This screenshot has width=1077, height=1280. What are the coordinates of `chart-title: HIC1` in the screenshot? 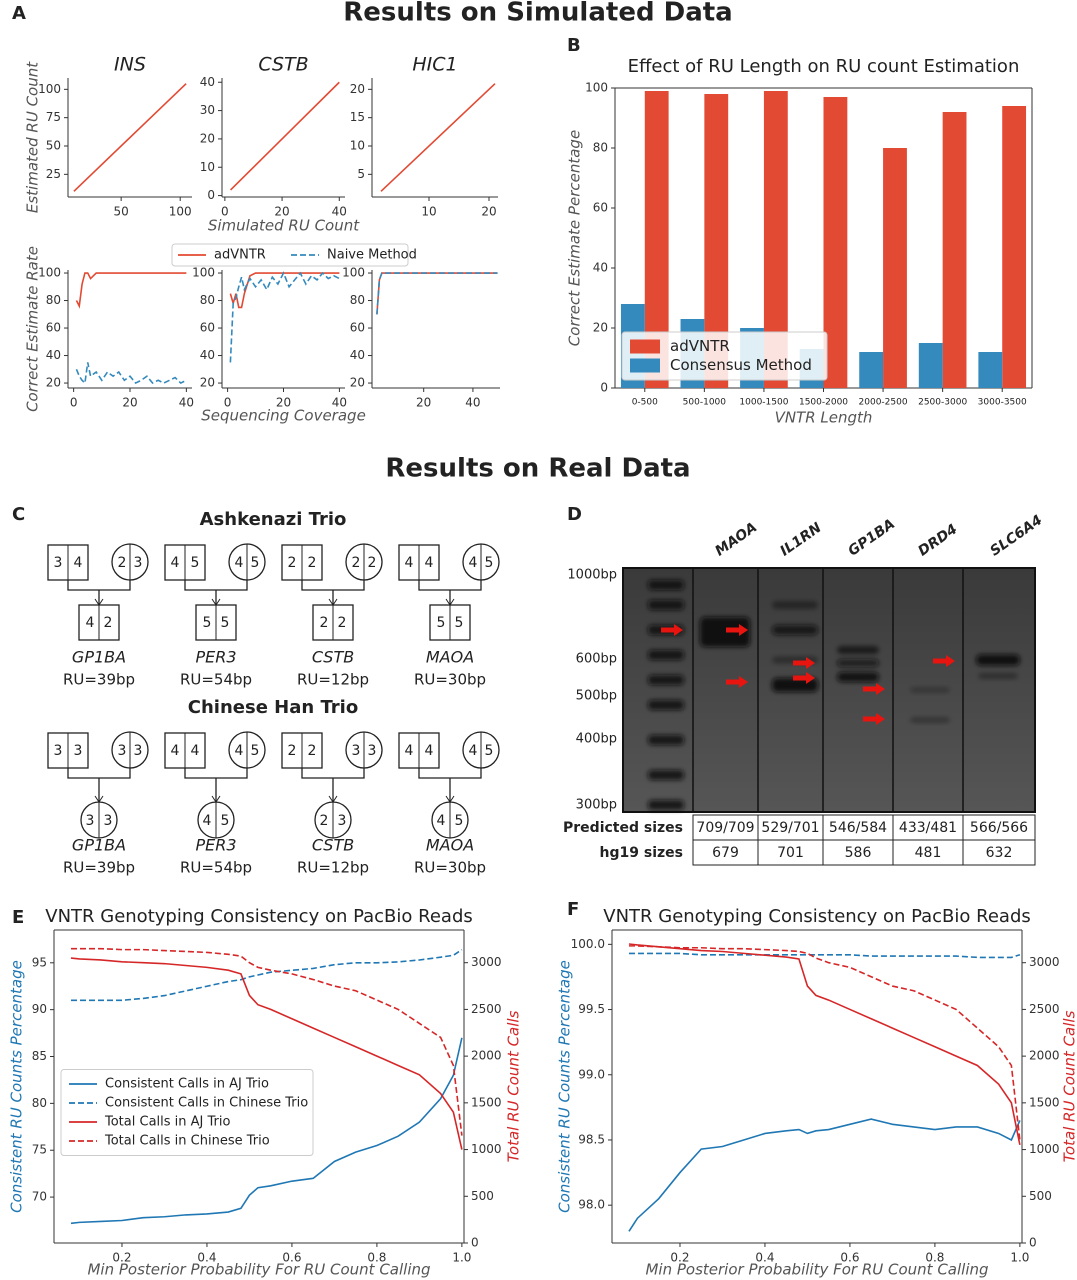 It's located at (434, 65).